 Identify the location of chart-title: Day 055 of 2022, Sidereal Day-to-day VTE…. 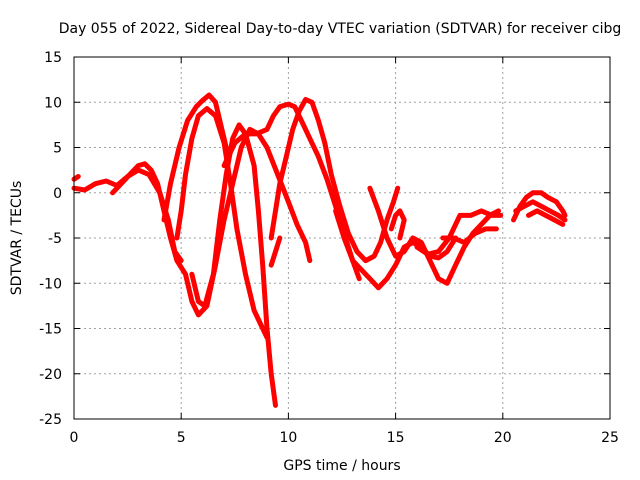
(340, 29).